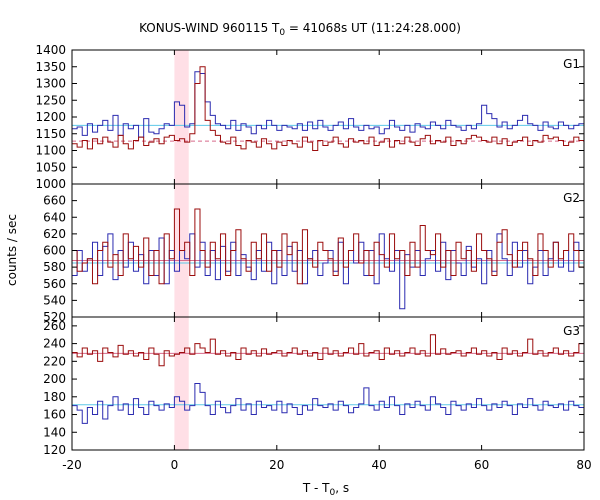  I want to click on x-tick-label: 80, so click(583, 465).